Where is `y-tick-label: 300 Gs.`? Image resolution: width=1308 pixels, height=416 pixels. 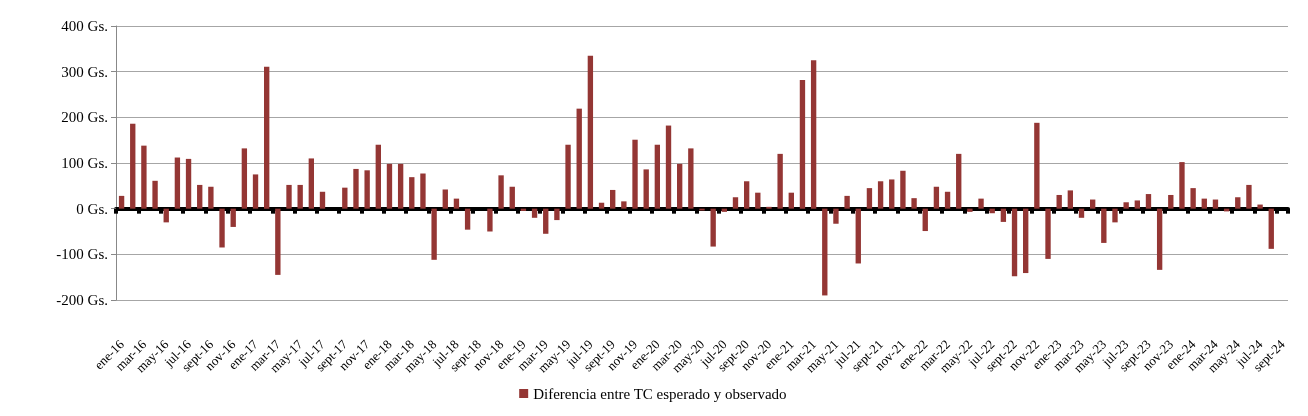
y-tick-label: 300 Gs. is located at coordinates (84, 71).